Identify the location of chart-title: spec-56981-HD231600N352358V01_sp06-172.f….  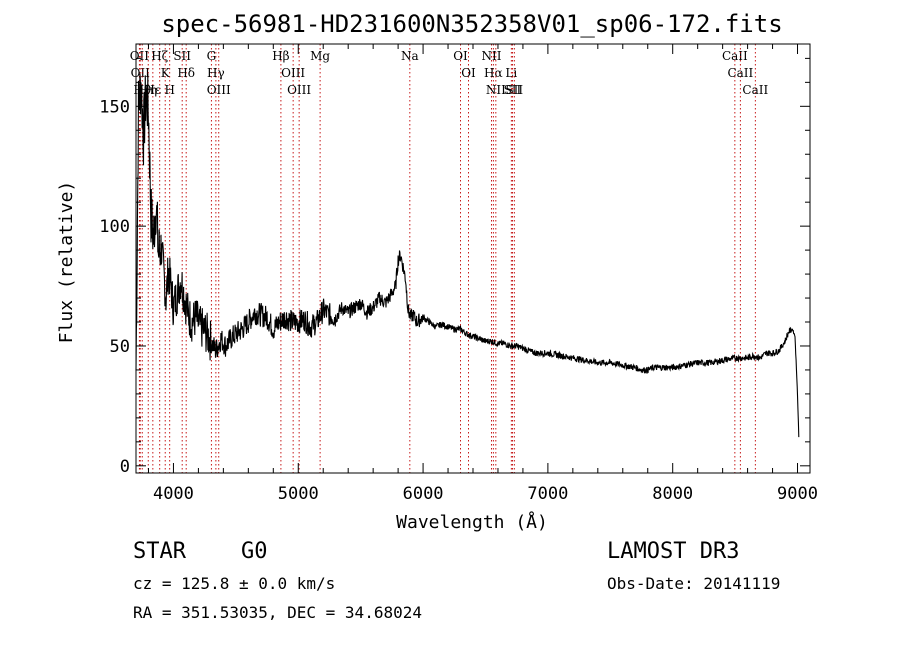
(471, 24).